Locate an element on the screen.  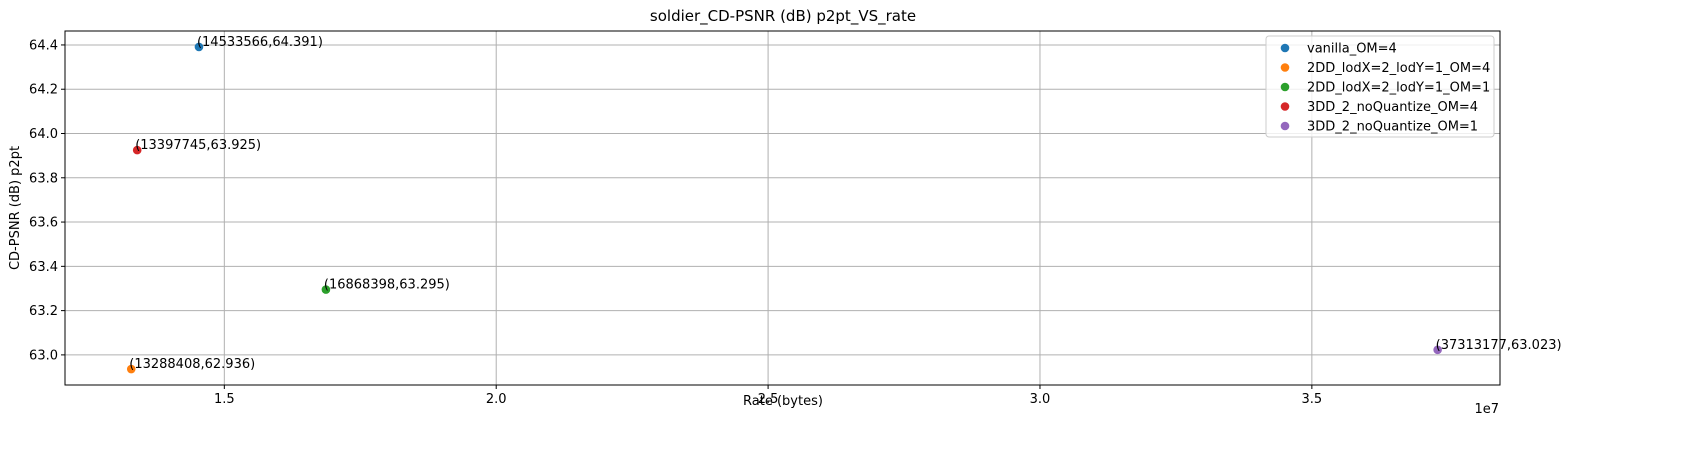
y-tick-label: 63.4 is located at coordinates (43, 267).